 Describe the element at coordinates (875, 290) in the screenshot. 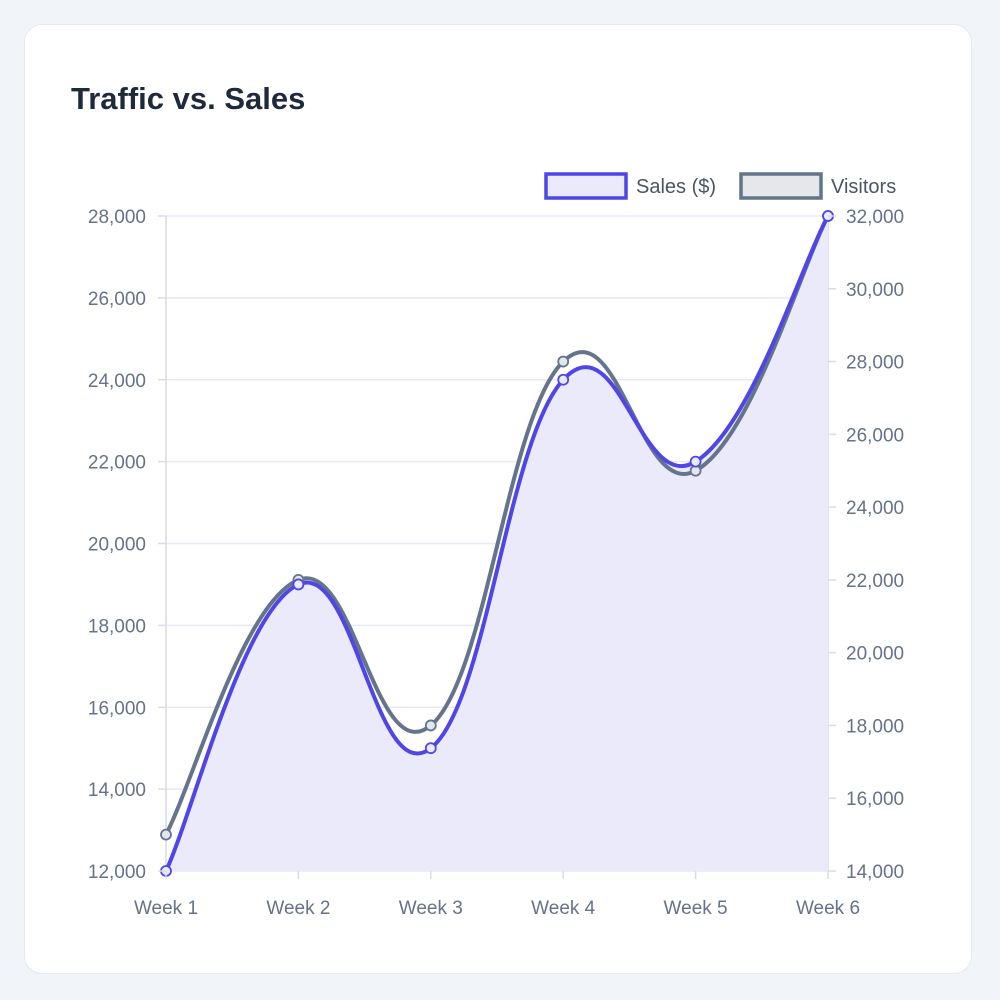

I see `y-right-tick-label: 30,000` at that location.